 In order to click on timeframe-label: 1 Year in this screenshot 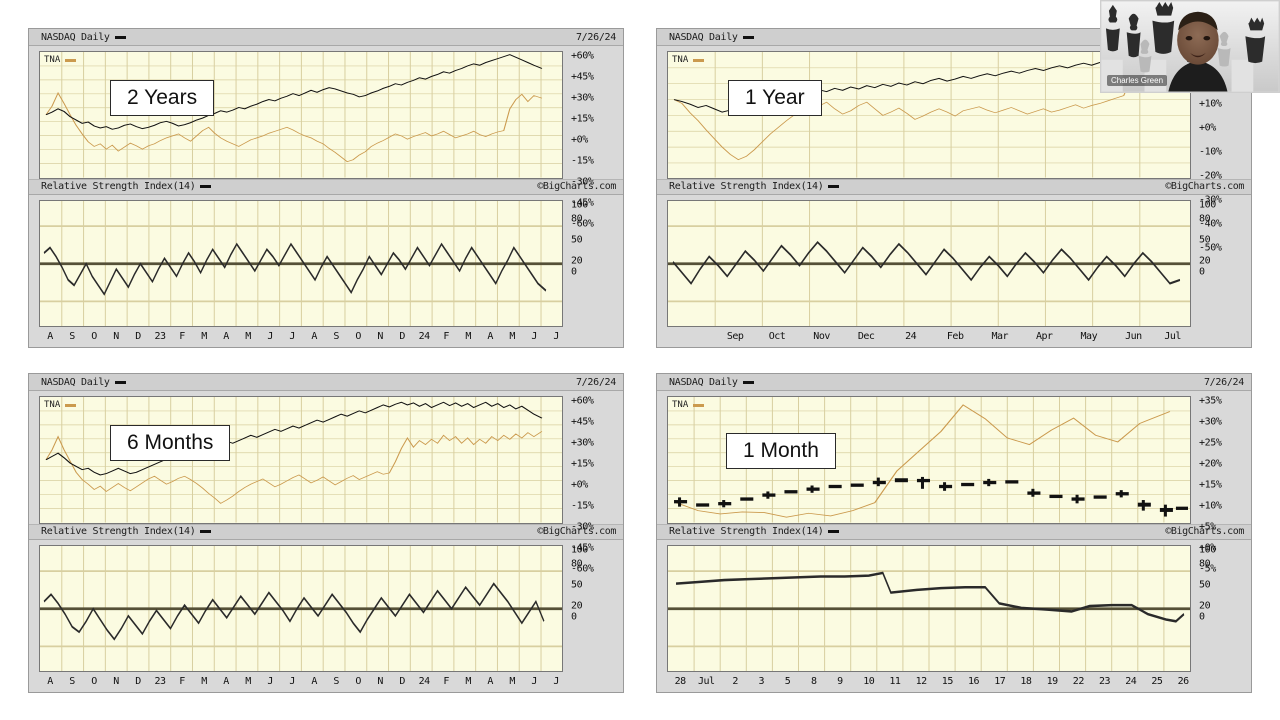, I will do `click(775, 98)`.